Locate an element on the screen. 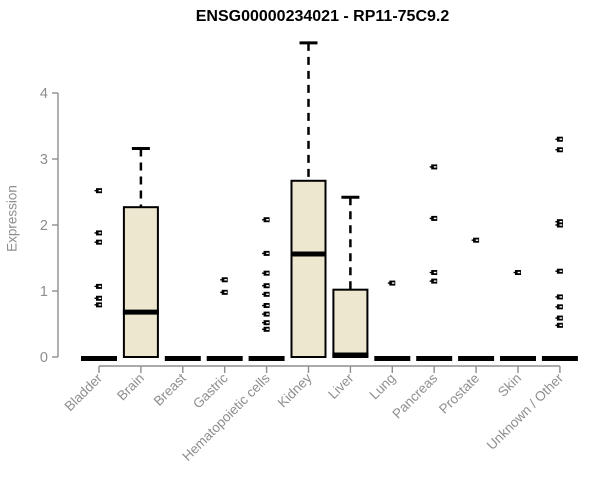 The image size is (600, 500). x-tick-label: Skin is located at coordinates (509, 385).